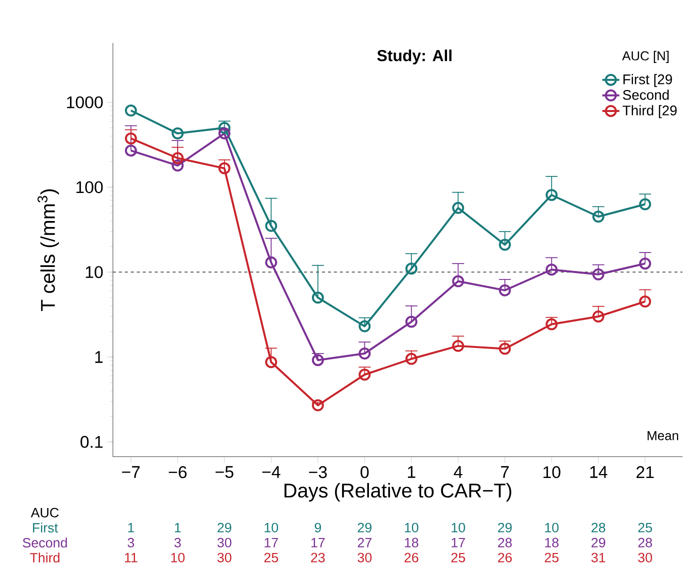 This screenshot has height=566, width=683. Describe the element at coordinates (412, 472) in the screenshot. I see `x-tick-label: 1` at that location.